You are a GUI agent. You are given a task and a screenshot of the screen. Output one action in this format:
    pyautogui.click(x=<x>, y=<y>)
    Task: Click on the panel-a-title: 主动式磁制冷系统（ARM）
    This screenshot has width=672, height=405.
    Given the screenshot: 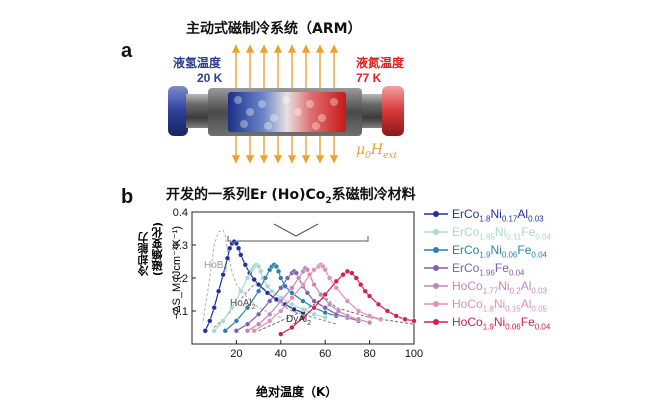 What is the action you would take?
    pyautogui.click(x=274, y=29)
    